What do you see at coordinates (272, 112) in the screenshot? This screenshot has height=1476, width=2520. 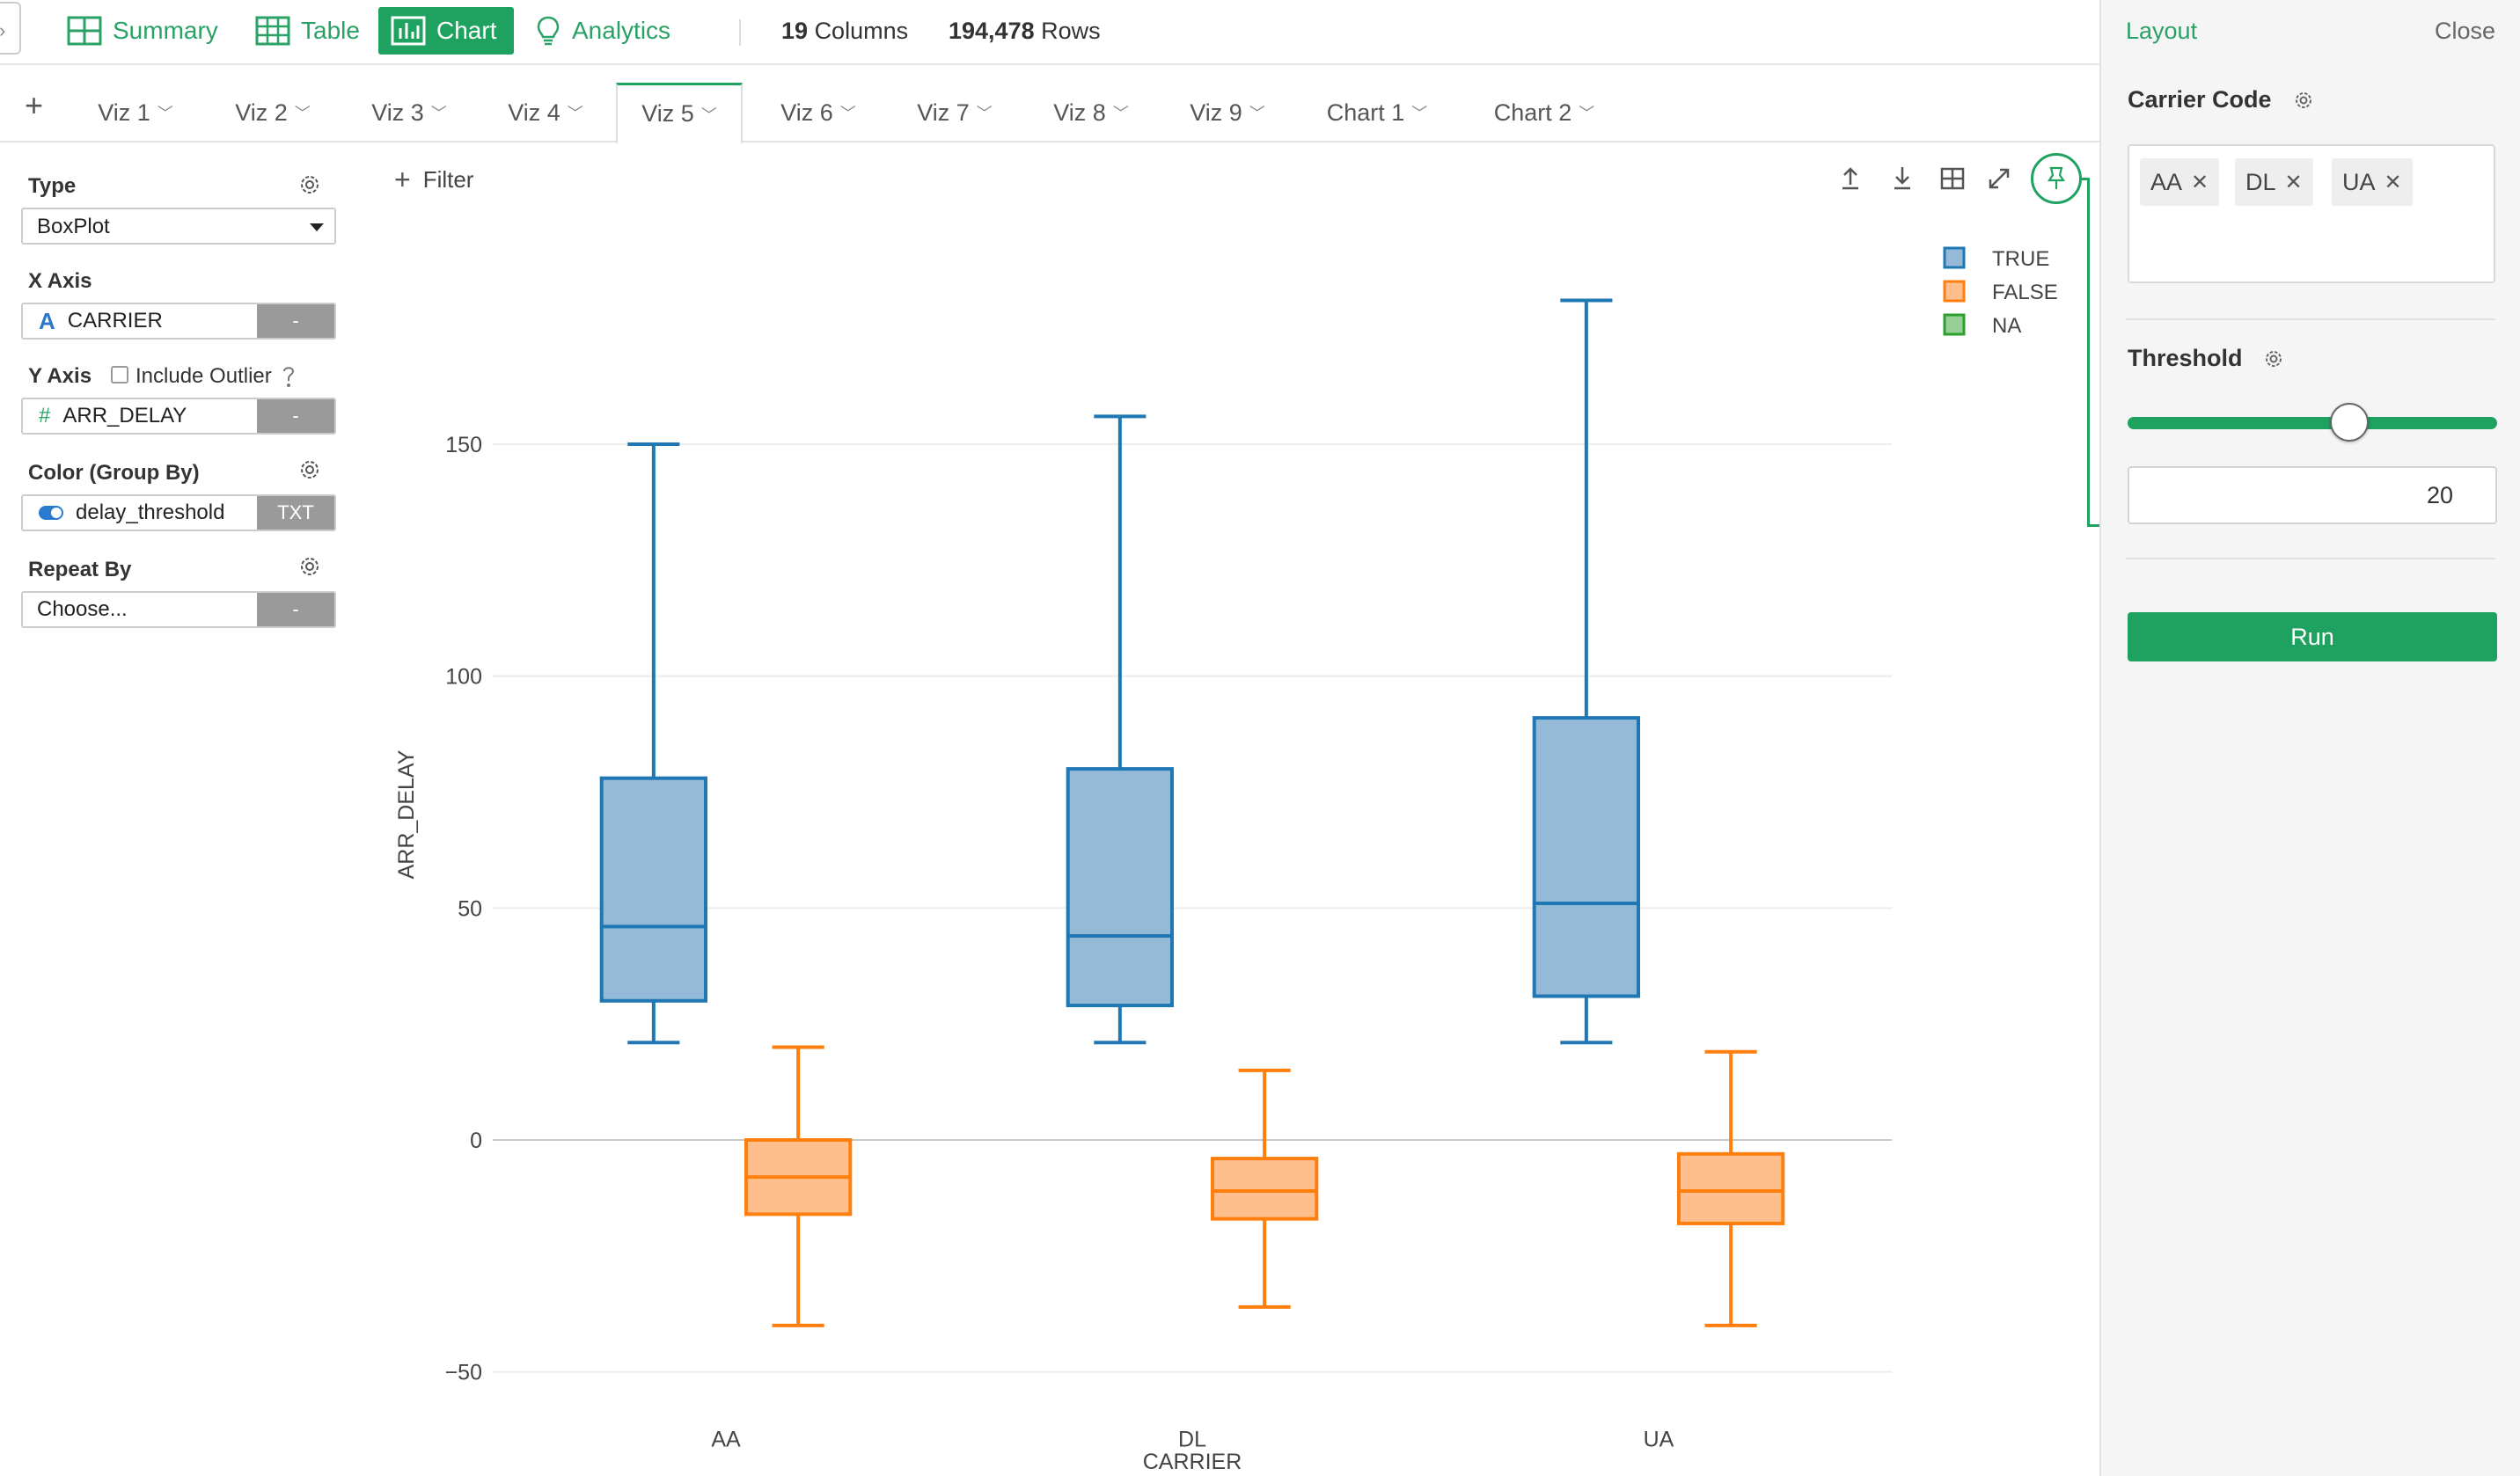 I see `tab-viz-2: Viz 2 ﹀` at bounding box center [272, 112].